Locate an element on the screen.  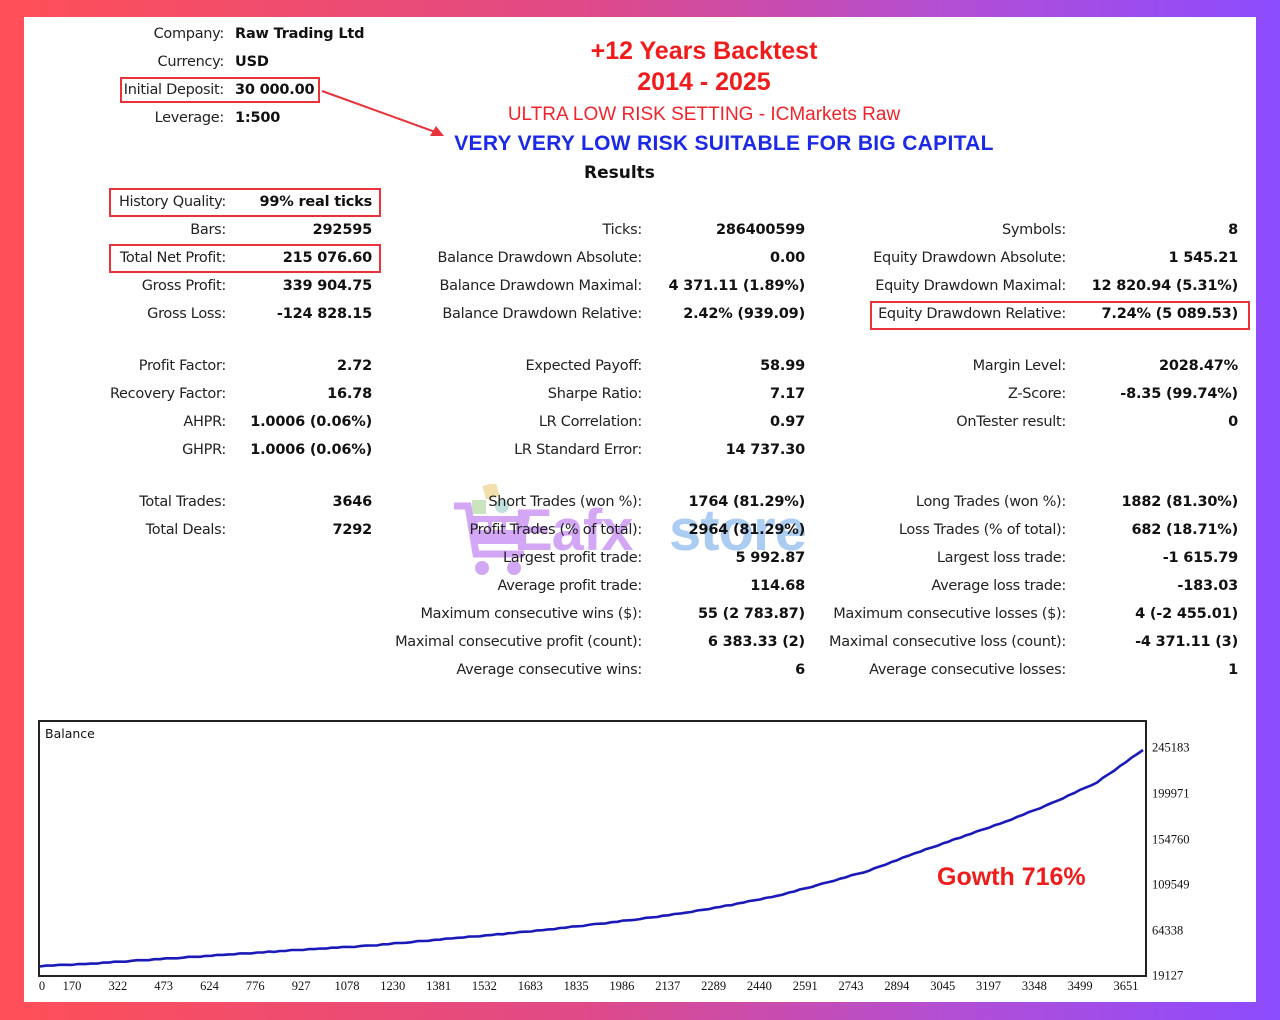
loss-trades-label: Loss Trades (% of total): is located at coordinates (982, 530).